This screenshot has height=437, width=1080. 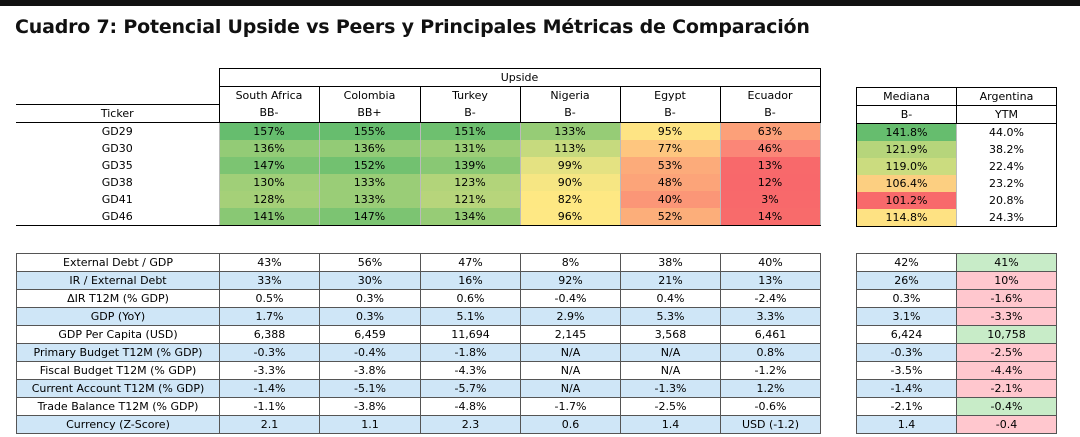 I want to click on metric-mediana-cell: -1.4%, so click(x=906, y=388).